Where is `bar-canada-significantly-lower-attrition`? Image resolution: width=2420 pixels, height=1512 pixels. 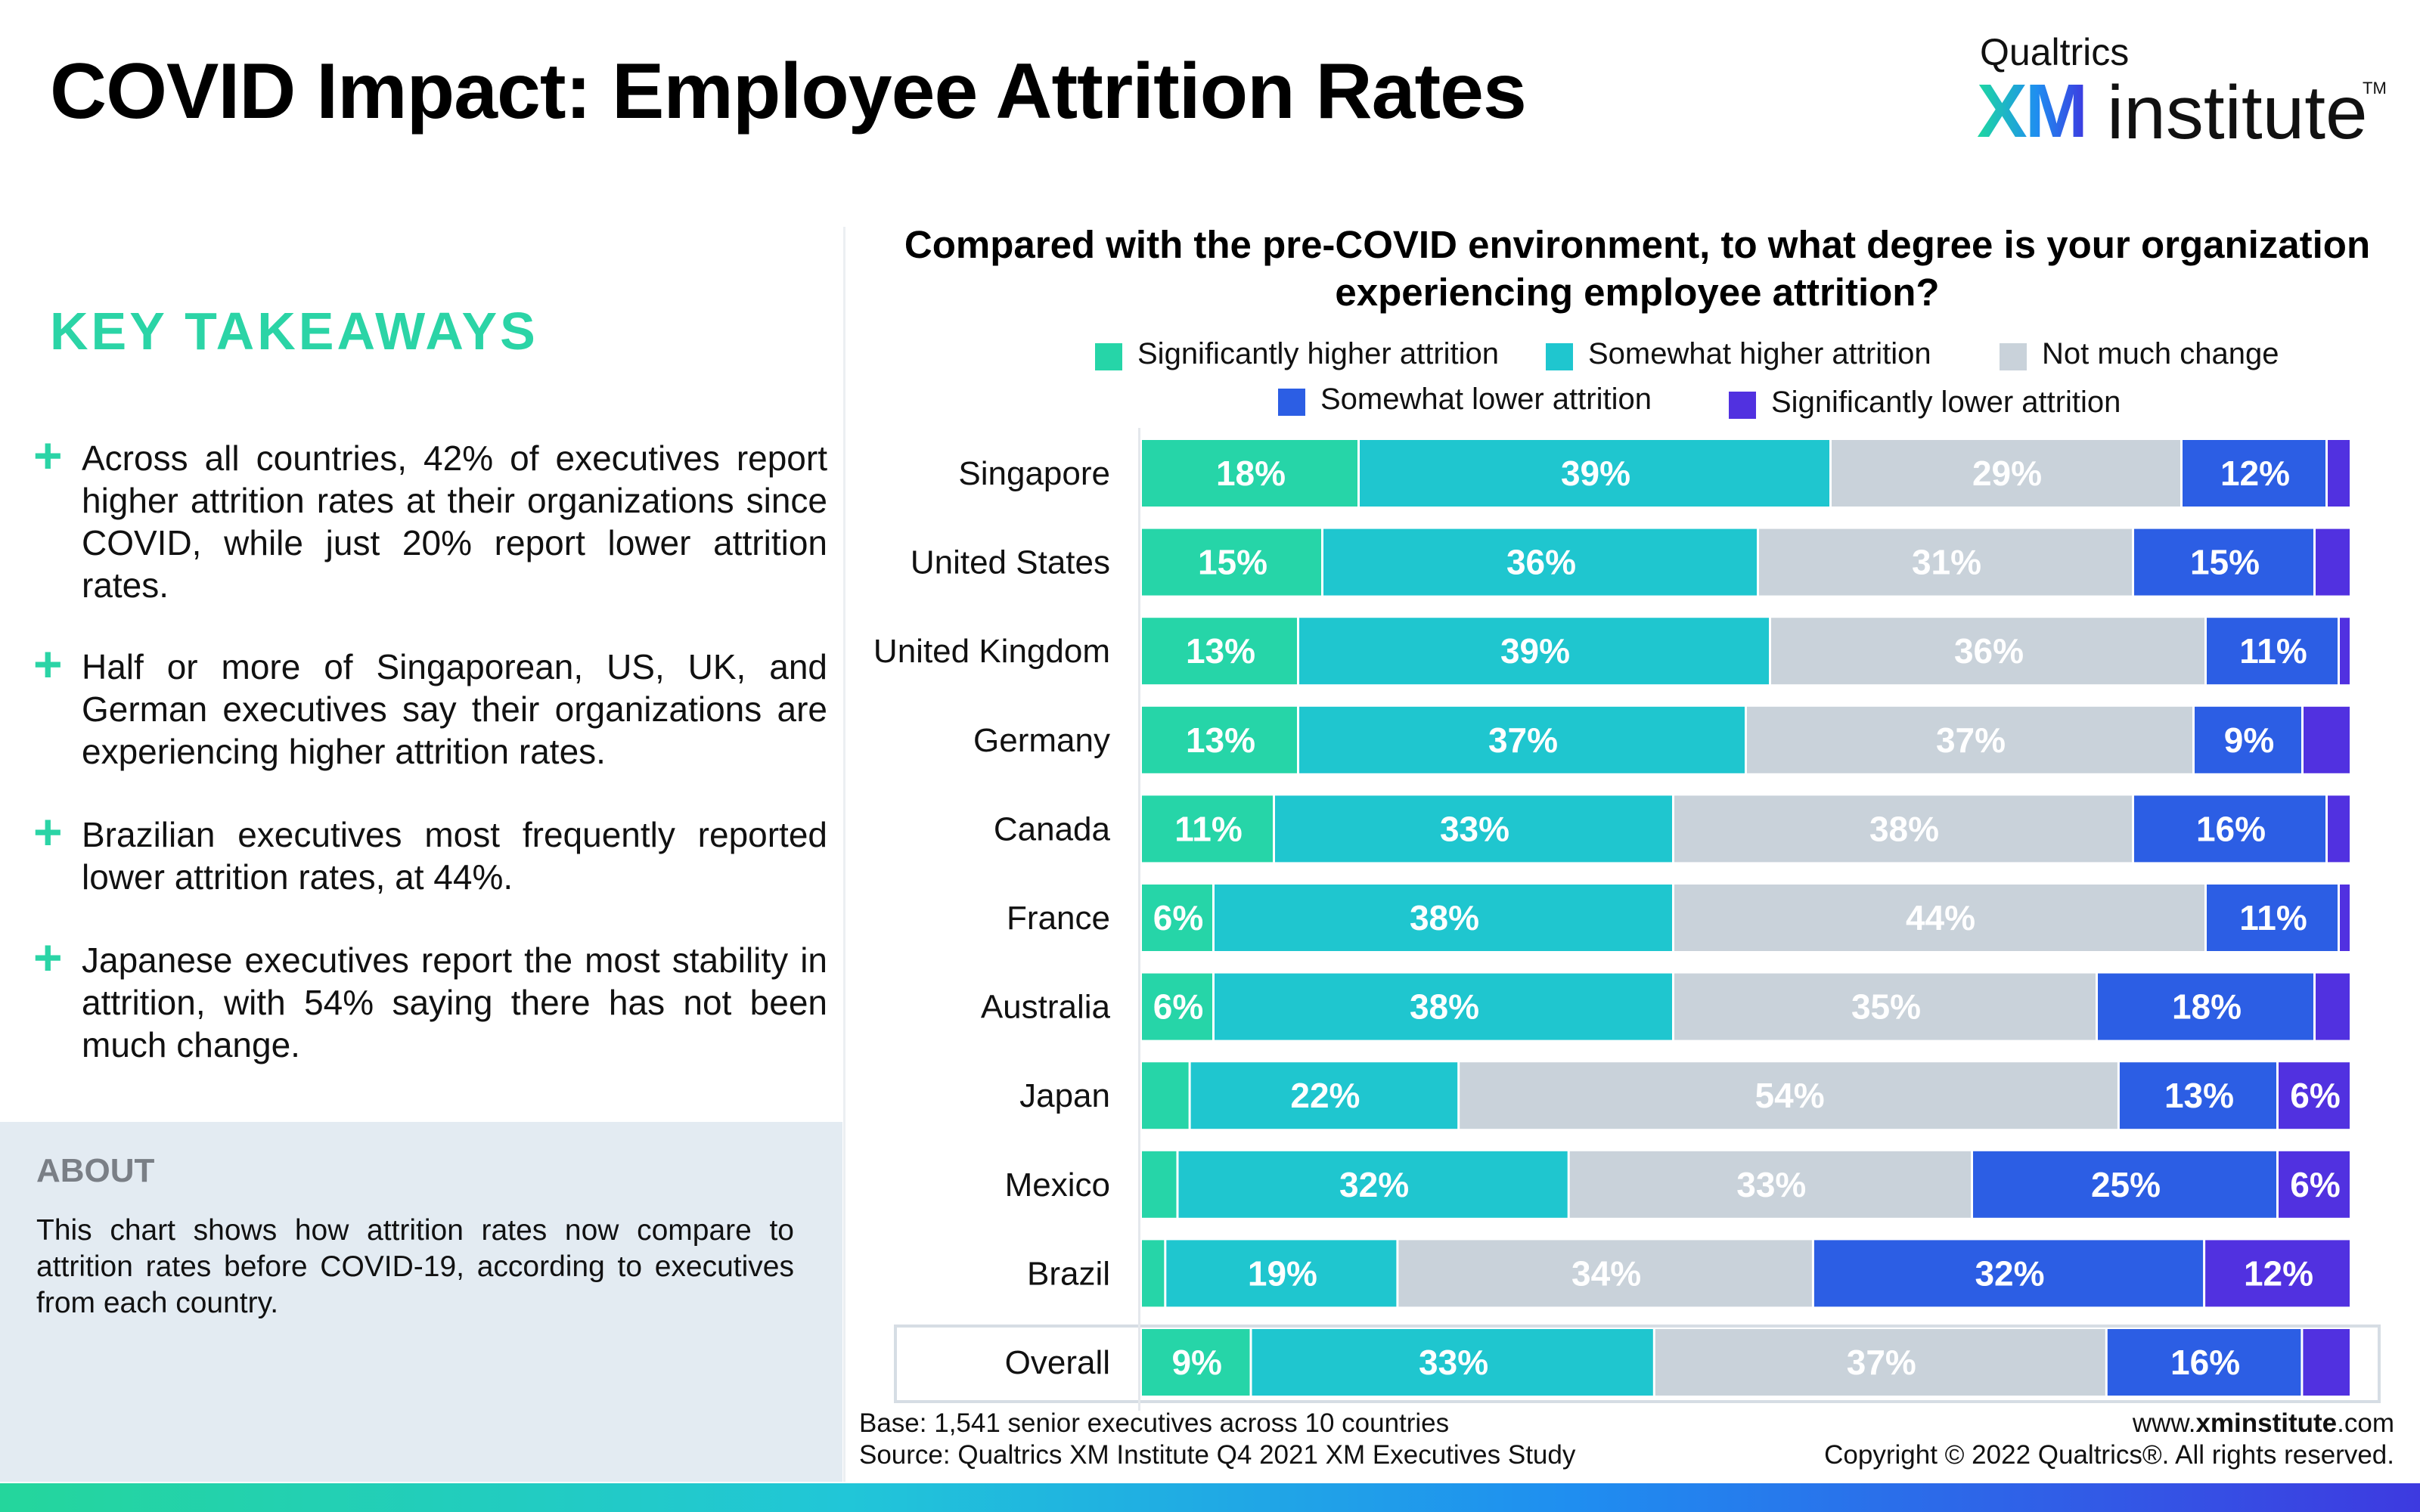
bar-canada-significantly-lower-attrition is located at coordinates (2339, 829).